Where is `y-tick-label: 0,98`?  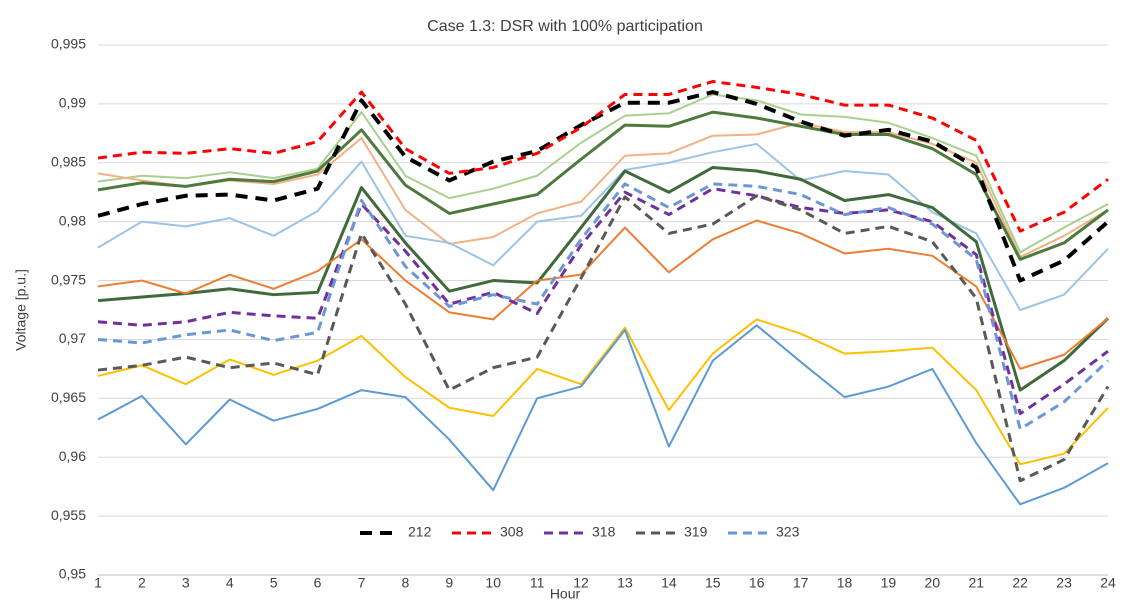 y-tick-label: 0,98 is located at coordinates (72, 220).